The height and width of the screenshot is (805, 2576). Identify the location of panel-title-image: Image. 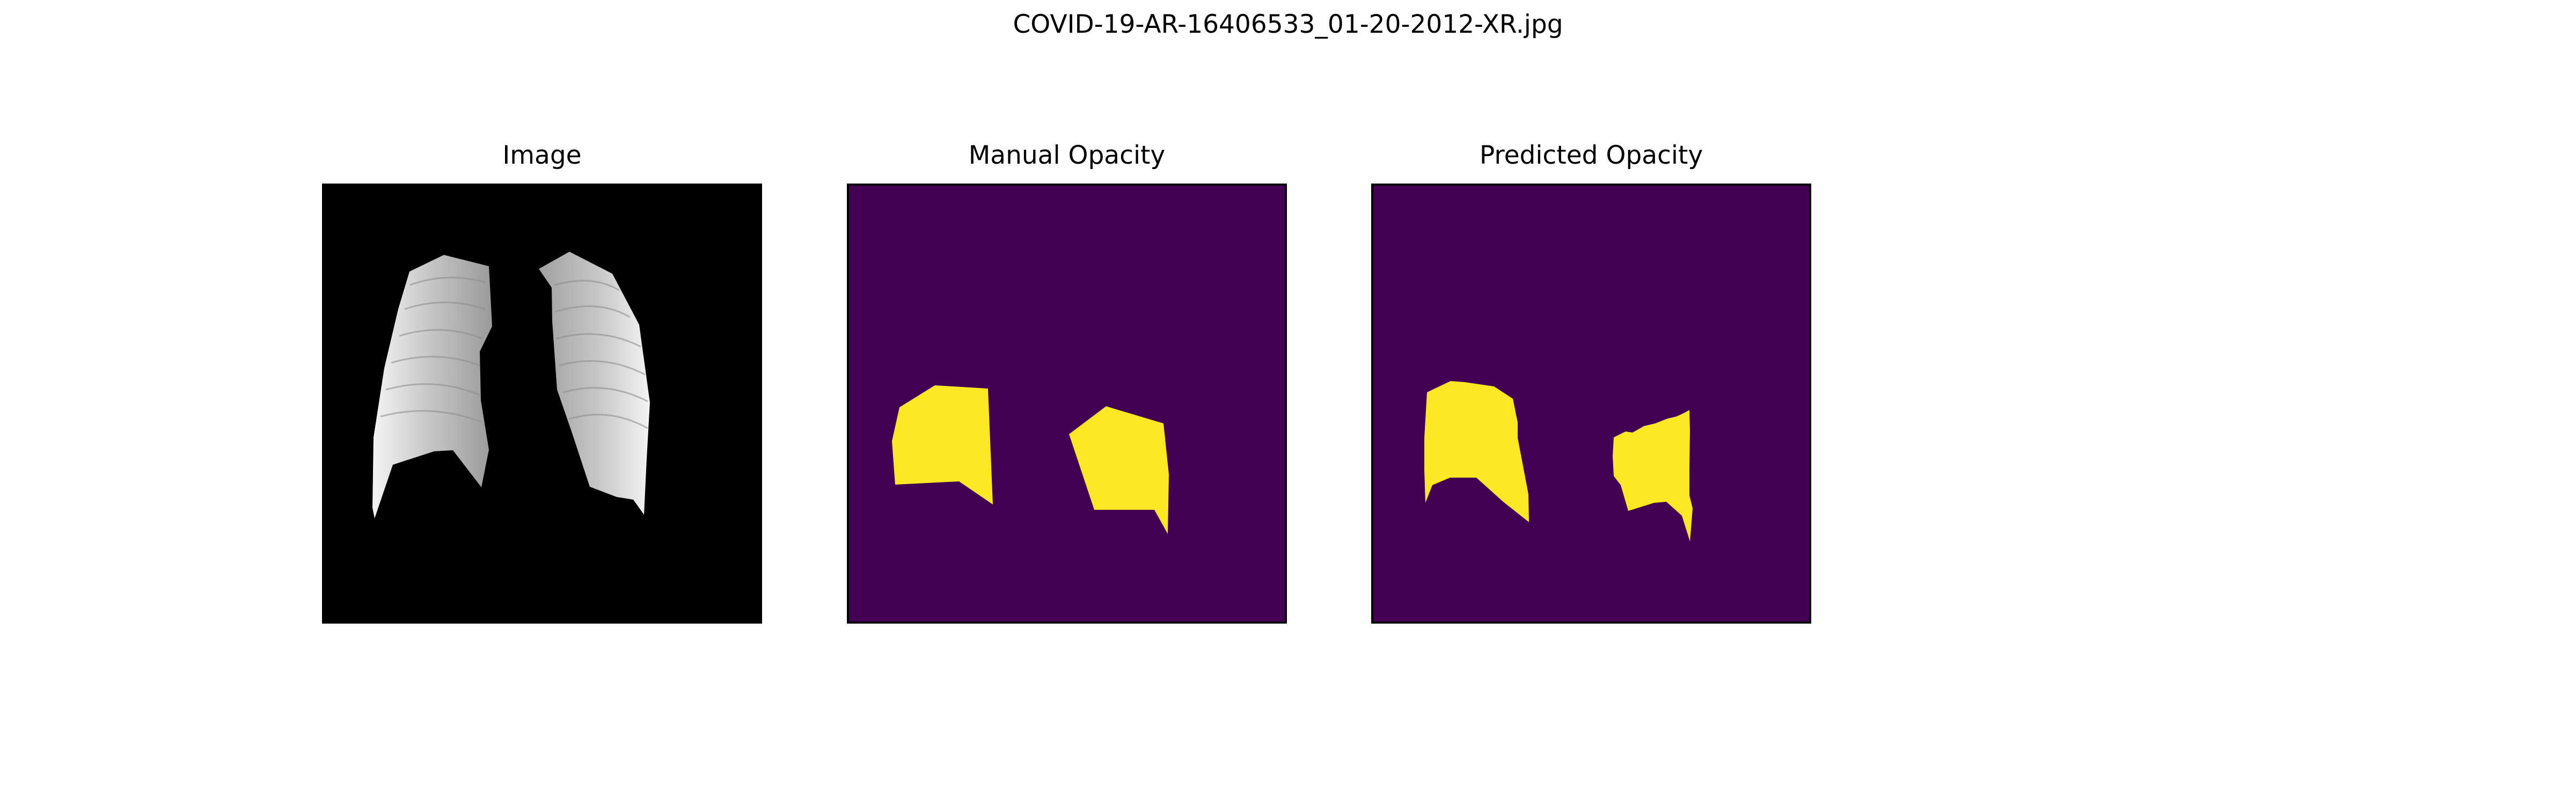
(542, 155).